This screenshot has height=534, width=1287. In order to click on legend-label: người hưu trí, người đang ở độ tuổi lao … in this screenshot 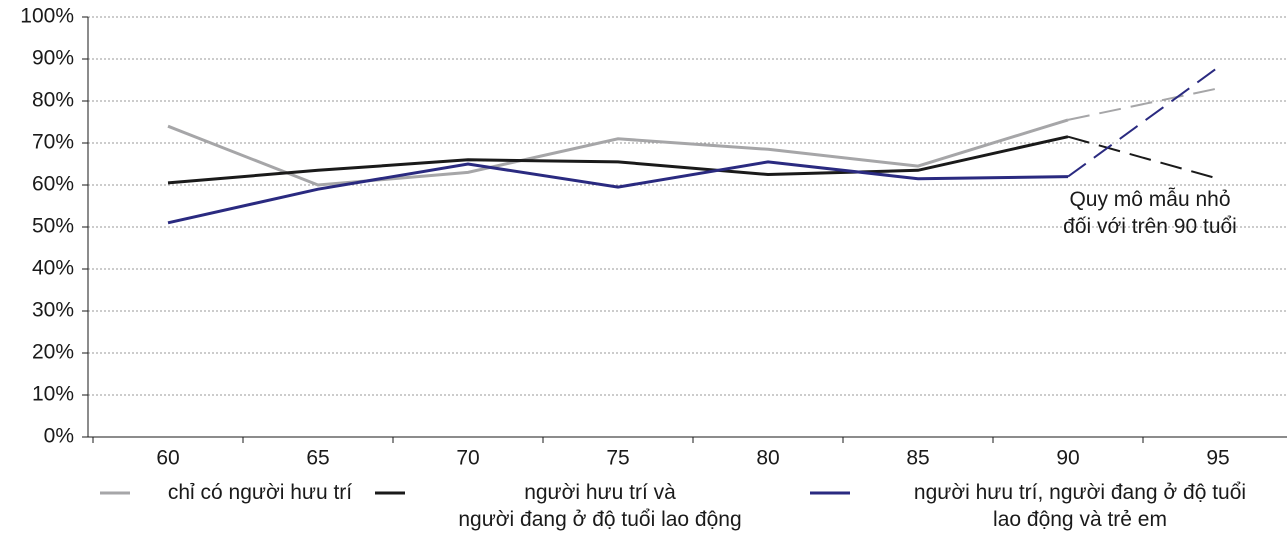, I will do `click(1080, 506)`.